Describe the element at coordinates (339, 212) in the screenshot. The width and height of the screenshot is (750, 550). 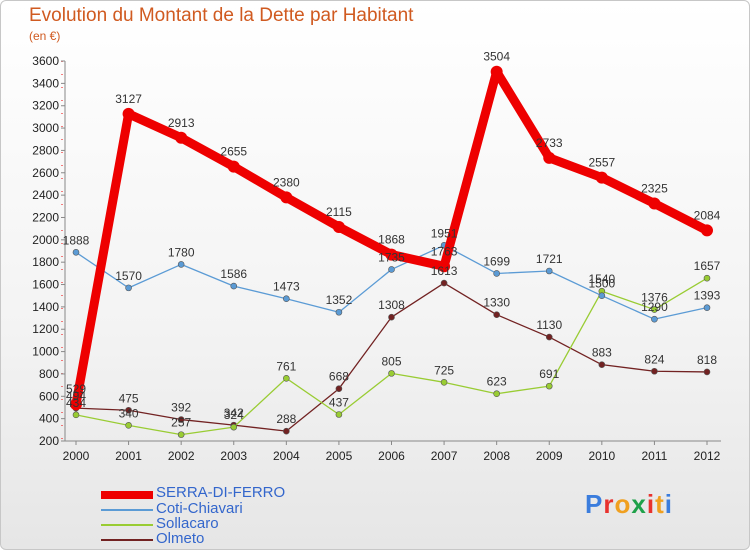
I see `data-label: 2115` at that location.